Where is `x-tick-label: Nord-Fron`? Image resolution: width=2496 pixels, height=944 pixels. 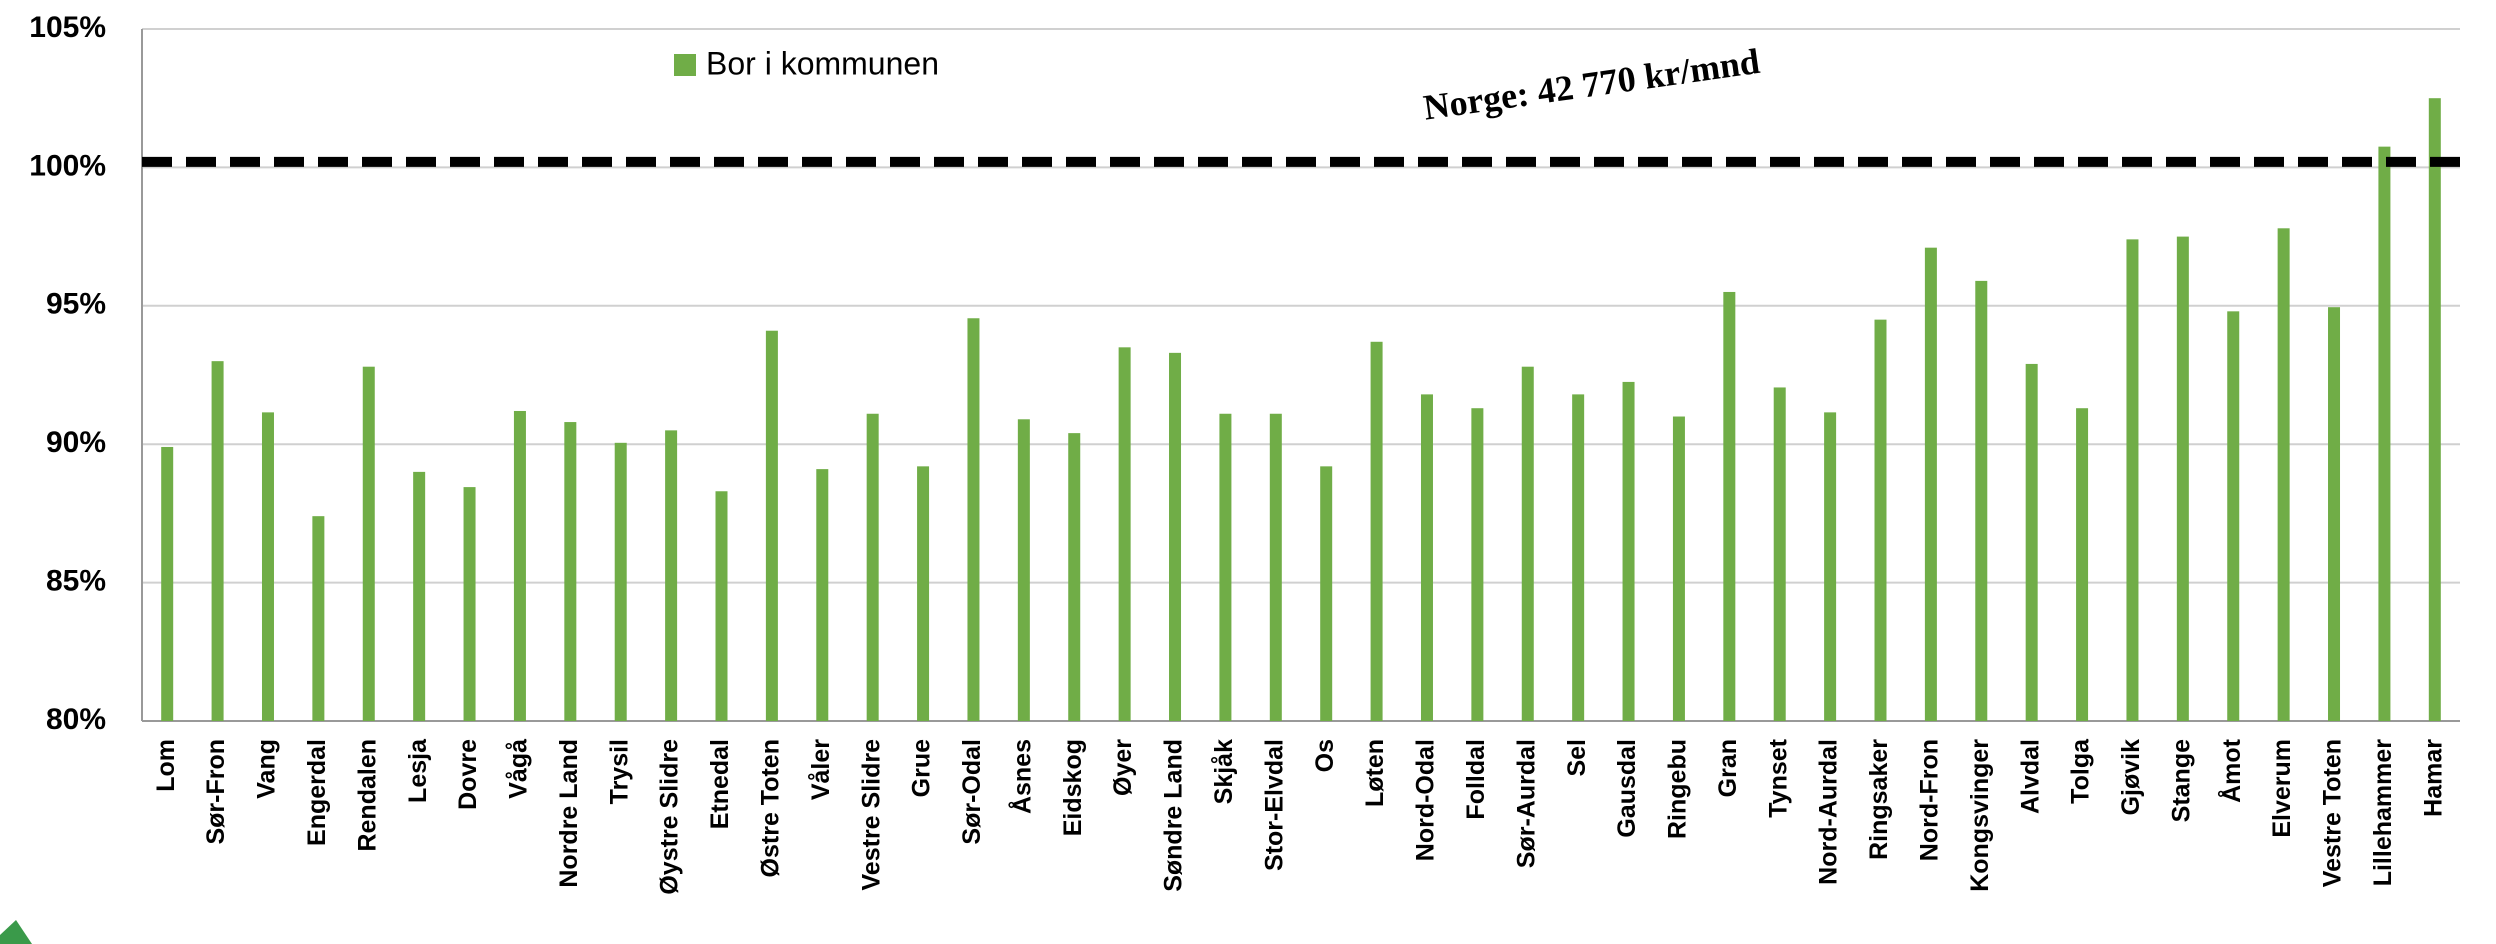 x-tick-label: Nord-Fron is located at coordinates (1930, 800).